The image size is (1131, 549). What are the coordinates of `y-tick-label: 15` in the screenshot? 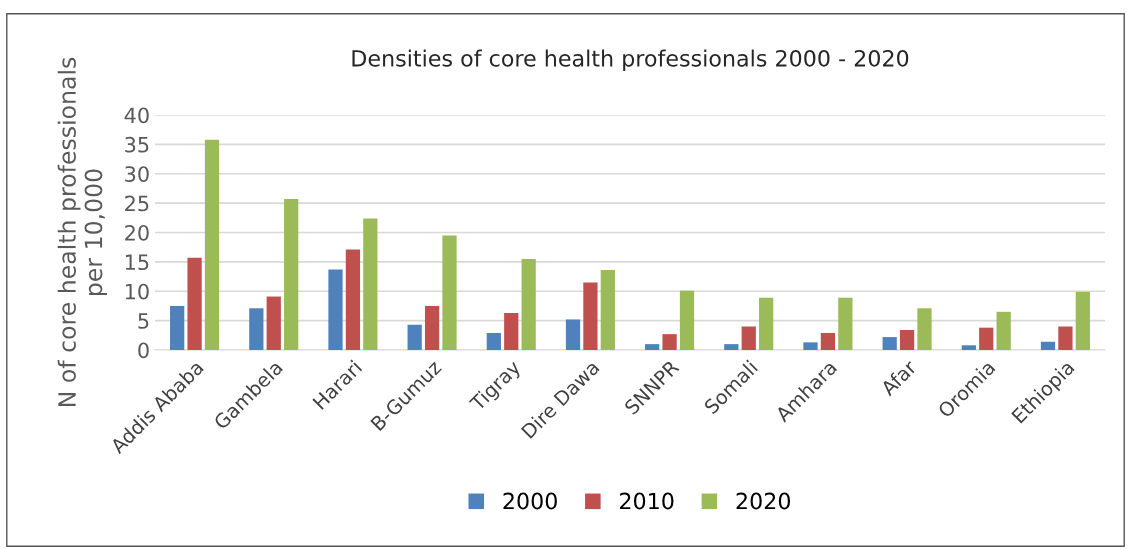 It's located at (137, 262).